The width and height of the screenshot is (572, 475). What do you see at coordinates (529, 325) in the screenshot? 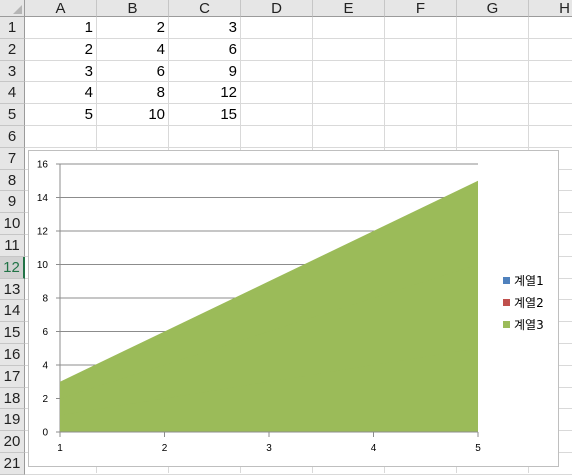
I see `legend-label-3: 계열3` at bounding box center [529, 325].